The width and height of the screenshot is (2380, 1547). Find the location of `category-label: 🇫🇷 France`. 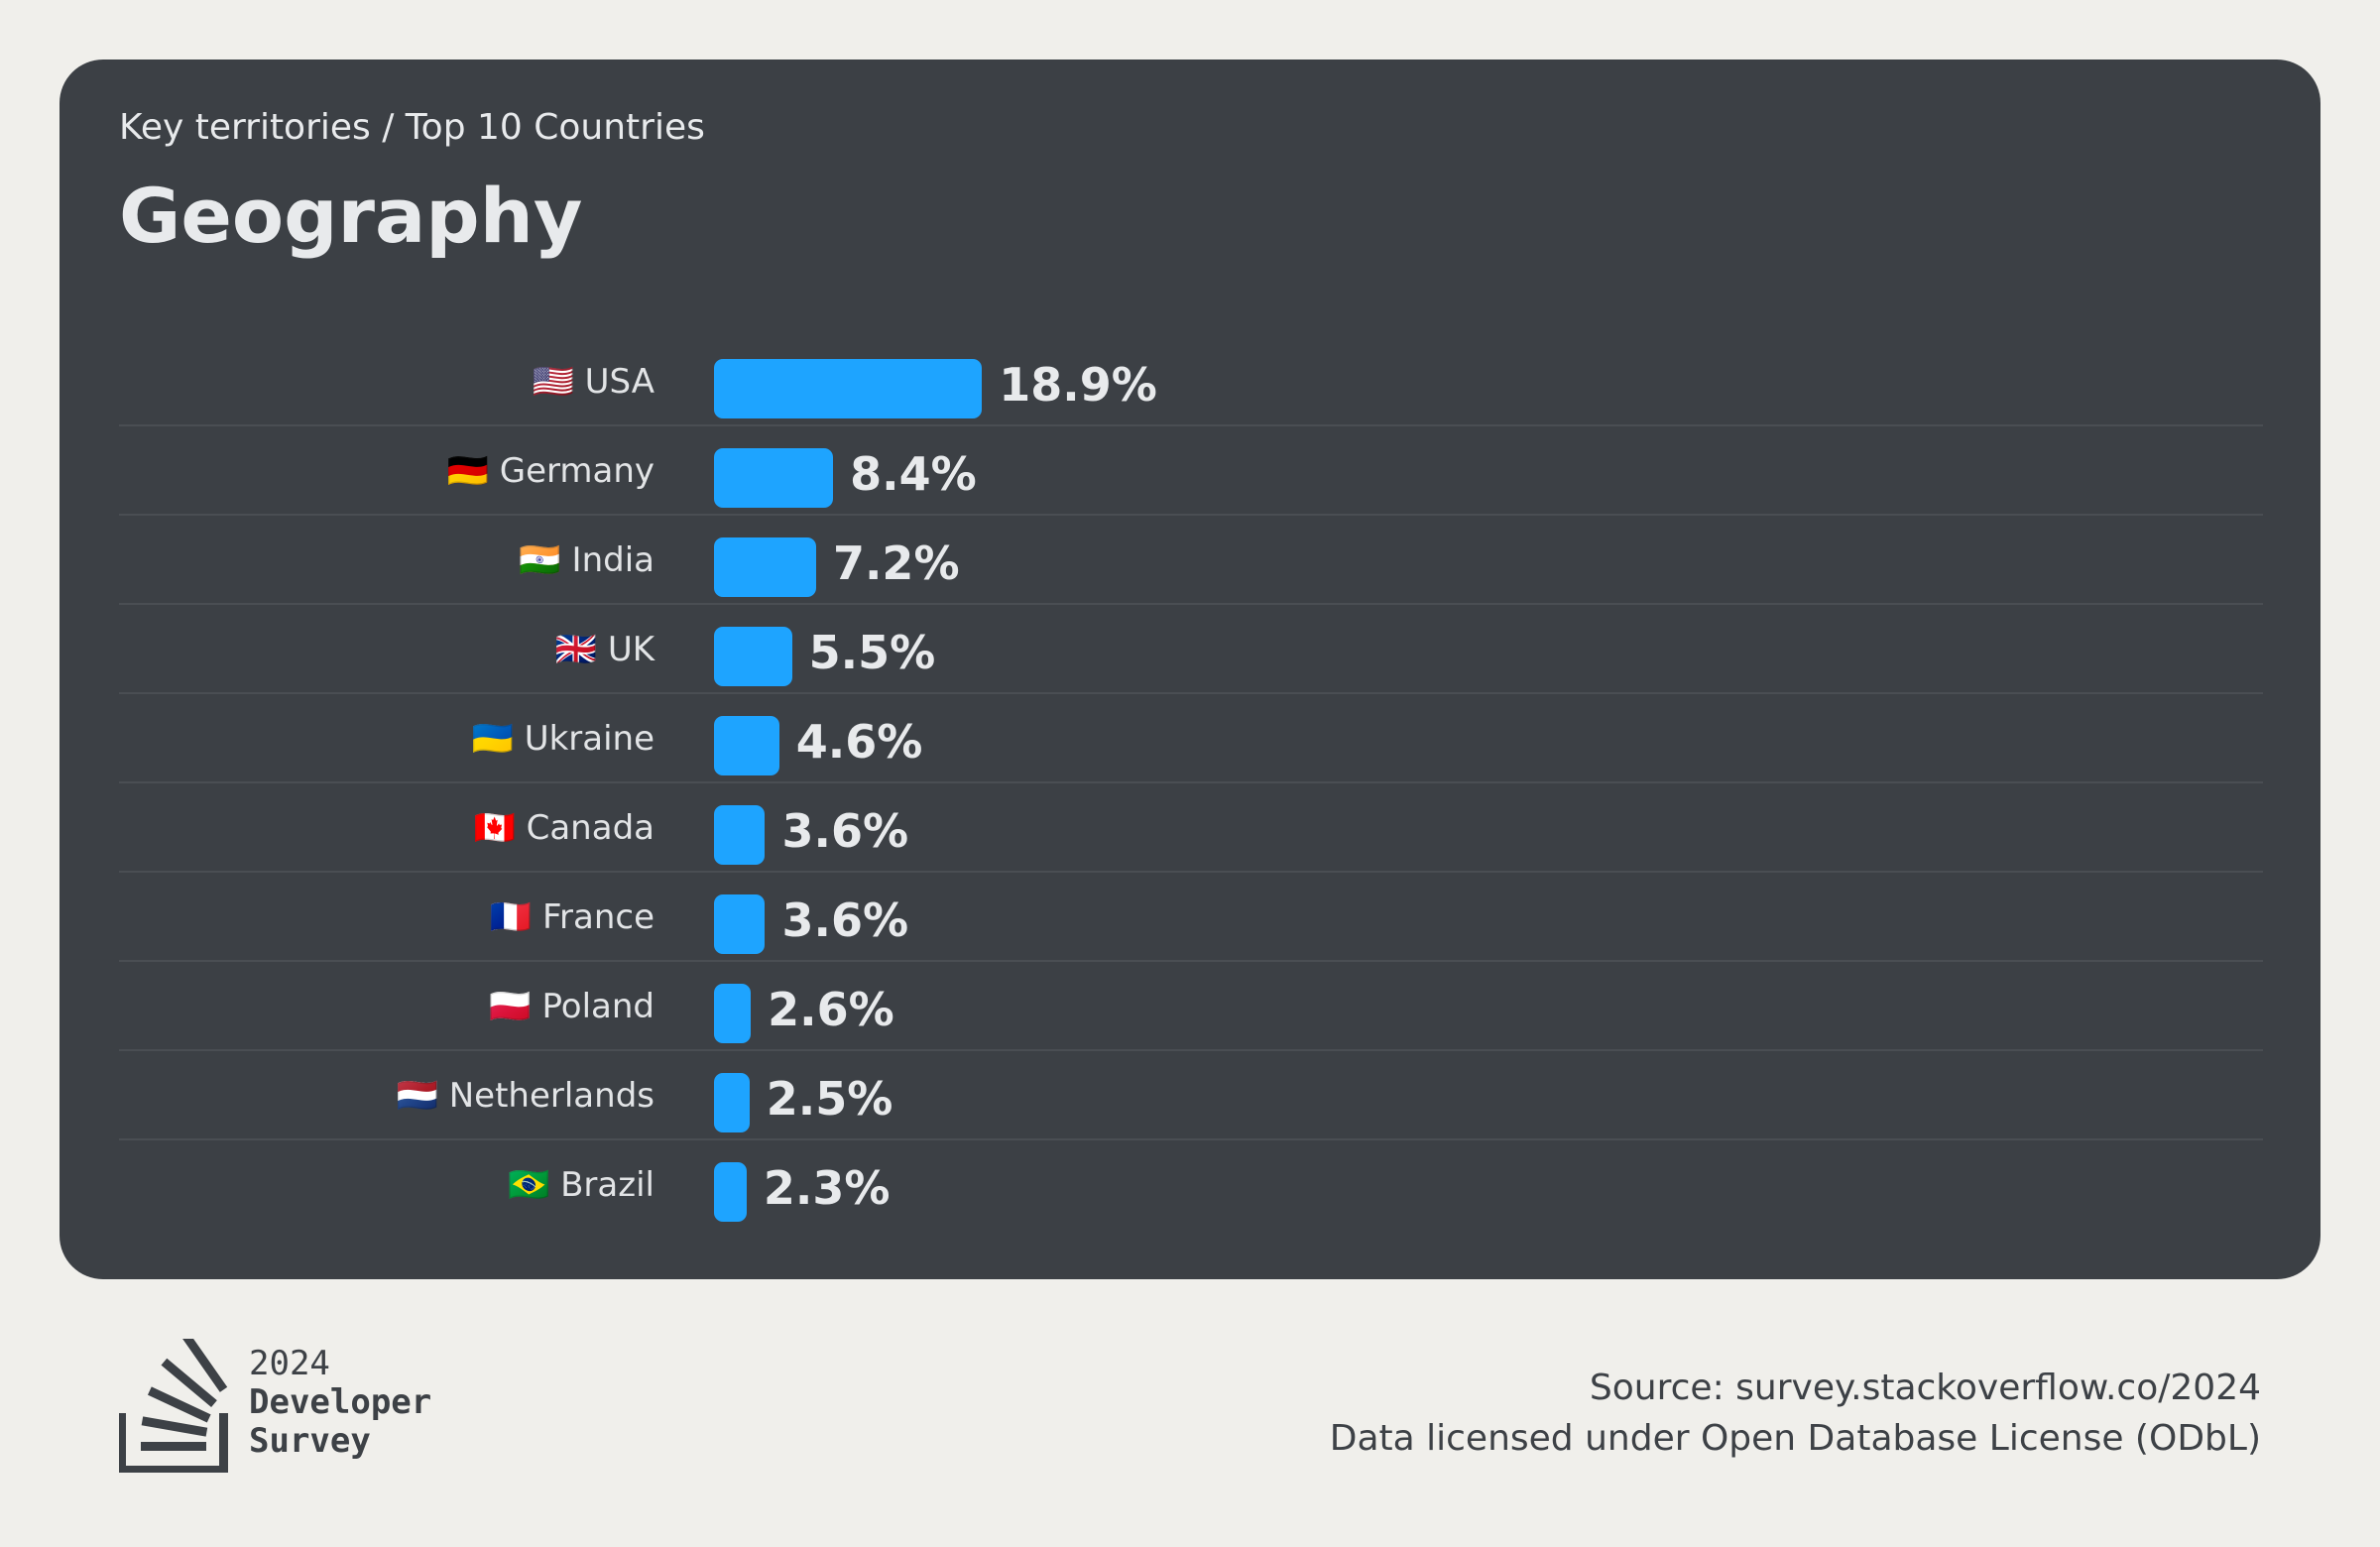

category-label: 🇫🇷 France is located at coordinates (572, 917).